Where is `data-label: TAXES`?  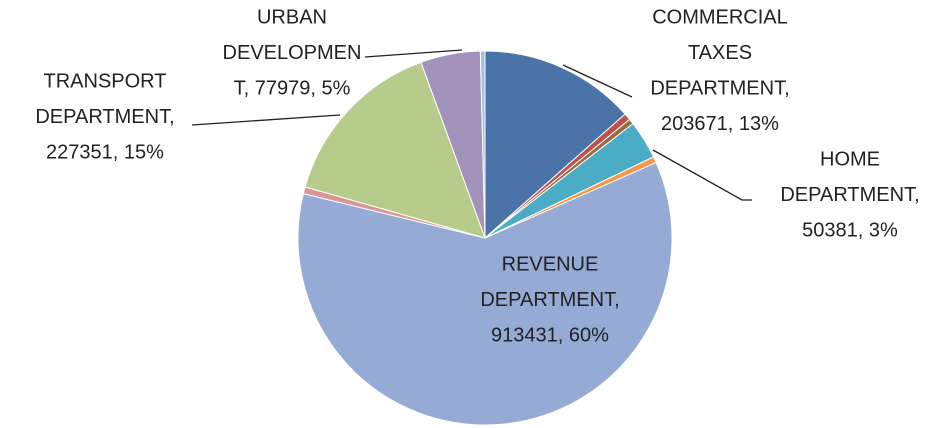
data-label: TAXES is located at coordinates (720, 53).